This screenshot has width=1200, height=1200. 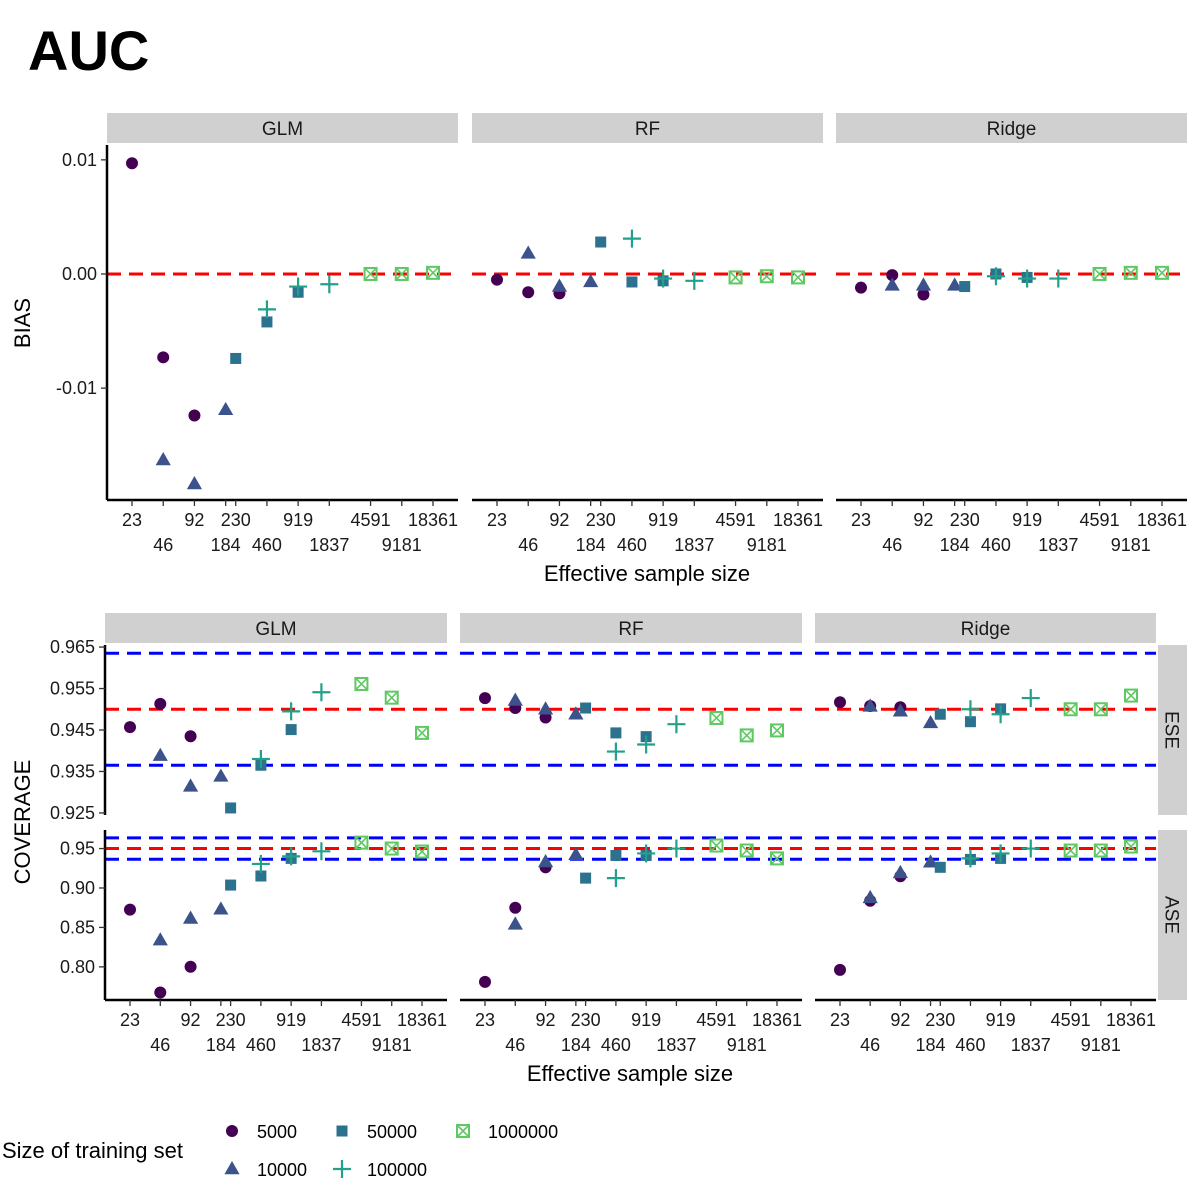 I want to click on row-strip-label: ASE, so click(x=1171, y=915).